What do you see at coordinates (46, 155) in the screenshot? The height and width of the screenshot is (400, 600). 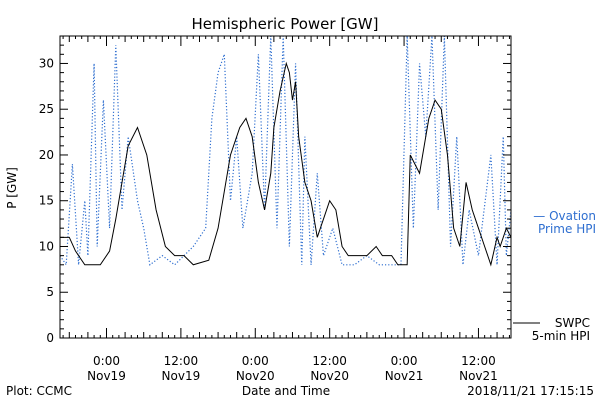 I see `y-tick-label: 20` at bounding box center [46, 155].